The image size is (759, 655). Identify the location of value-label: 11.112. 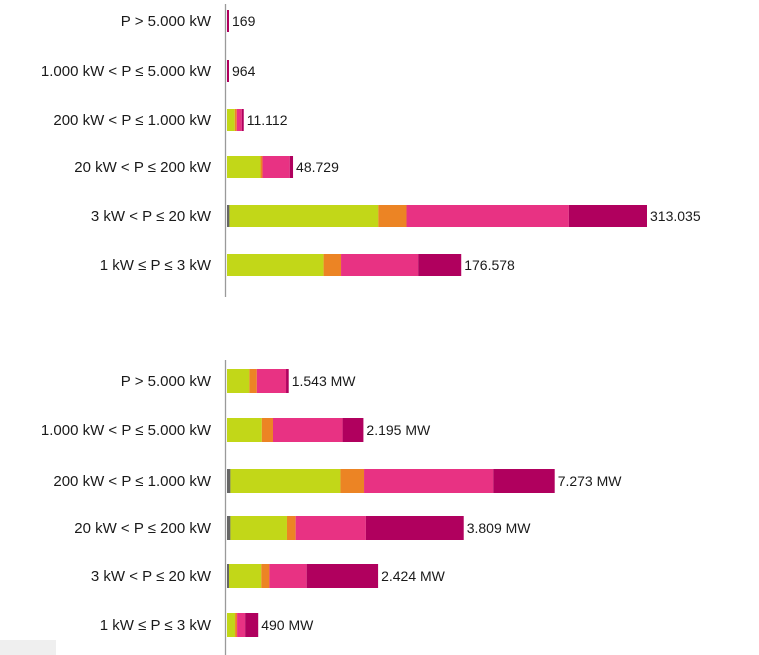
(267, 120).